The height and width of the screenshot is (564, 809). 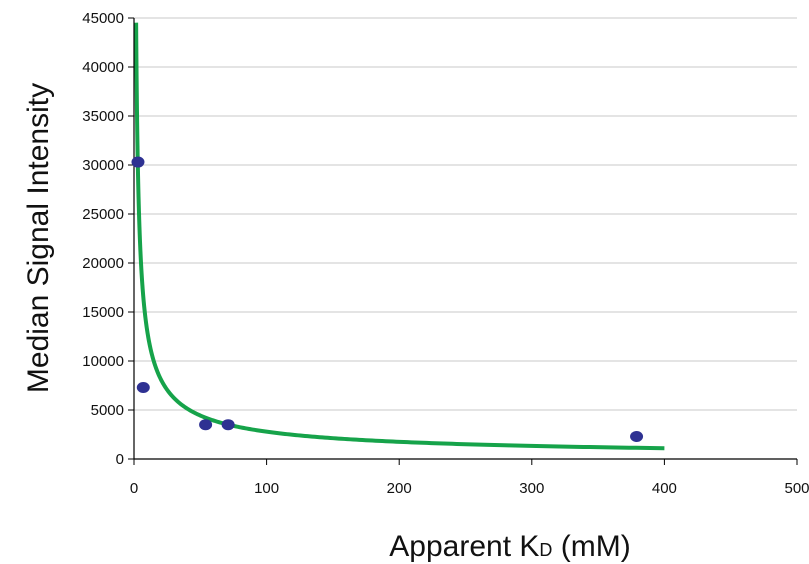 I want to click on x-tick-label: 0, so click(x=134, y=488).